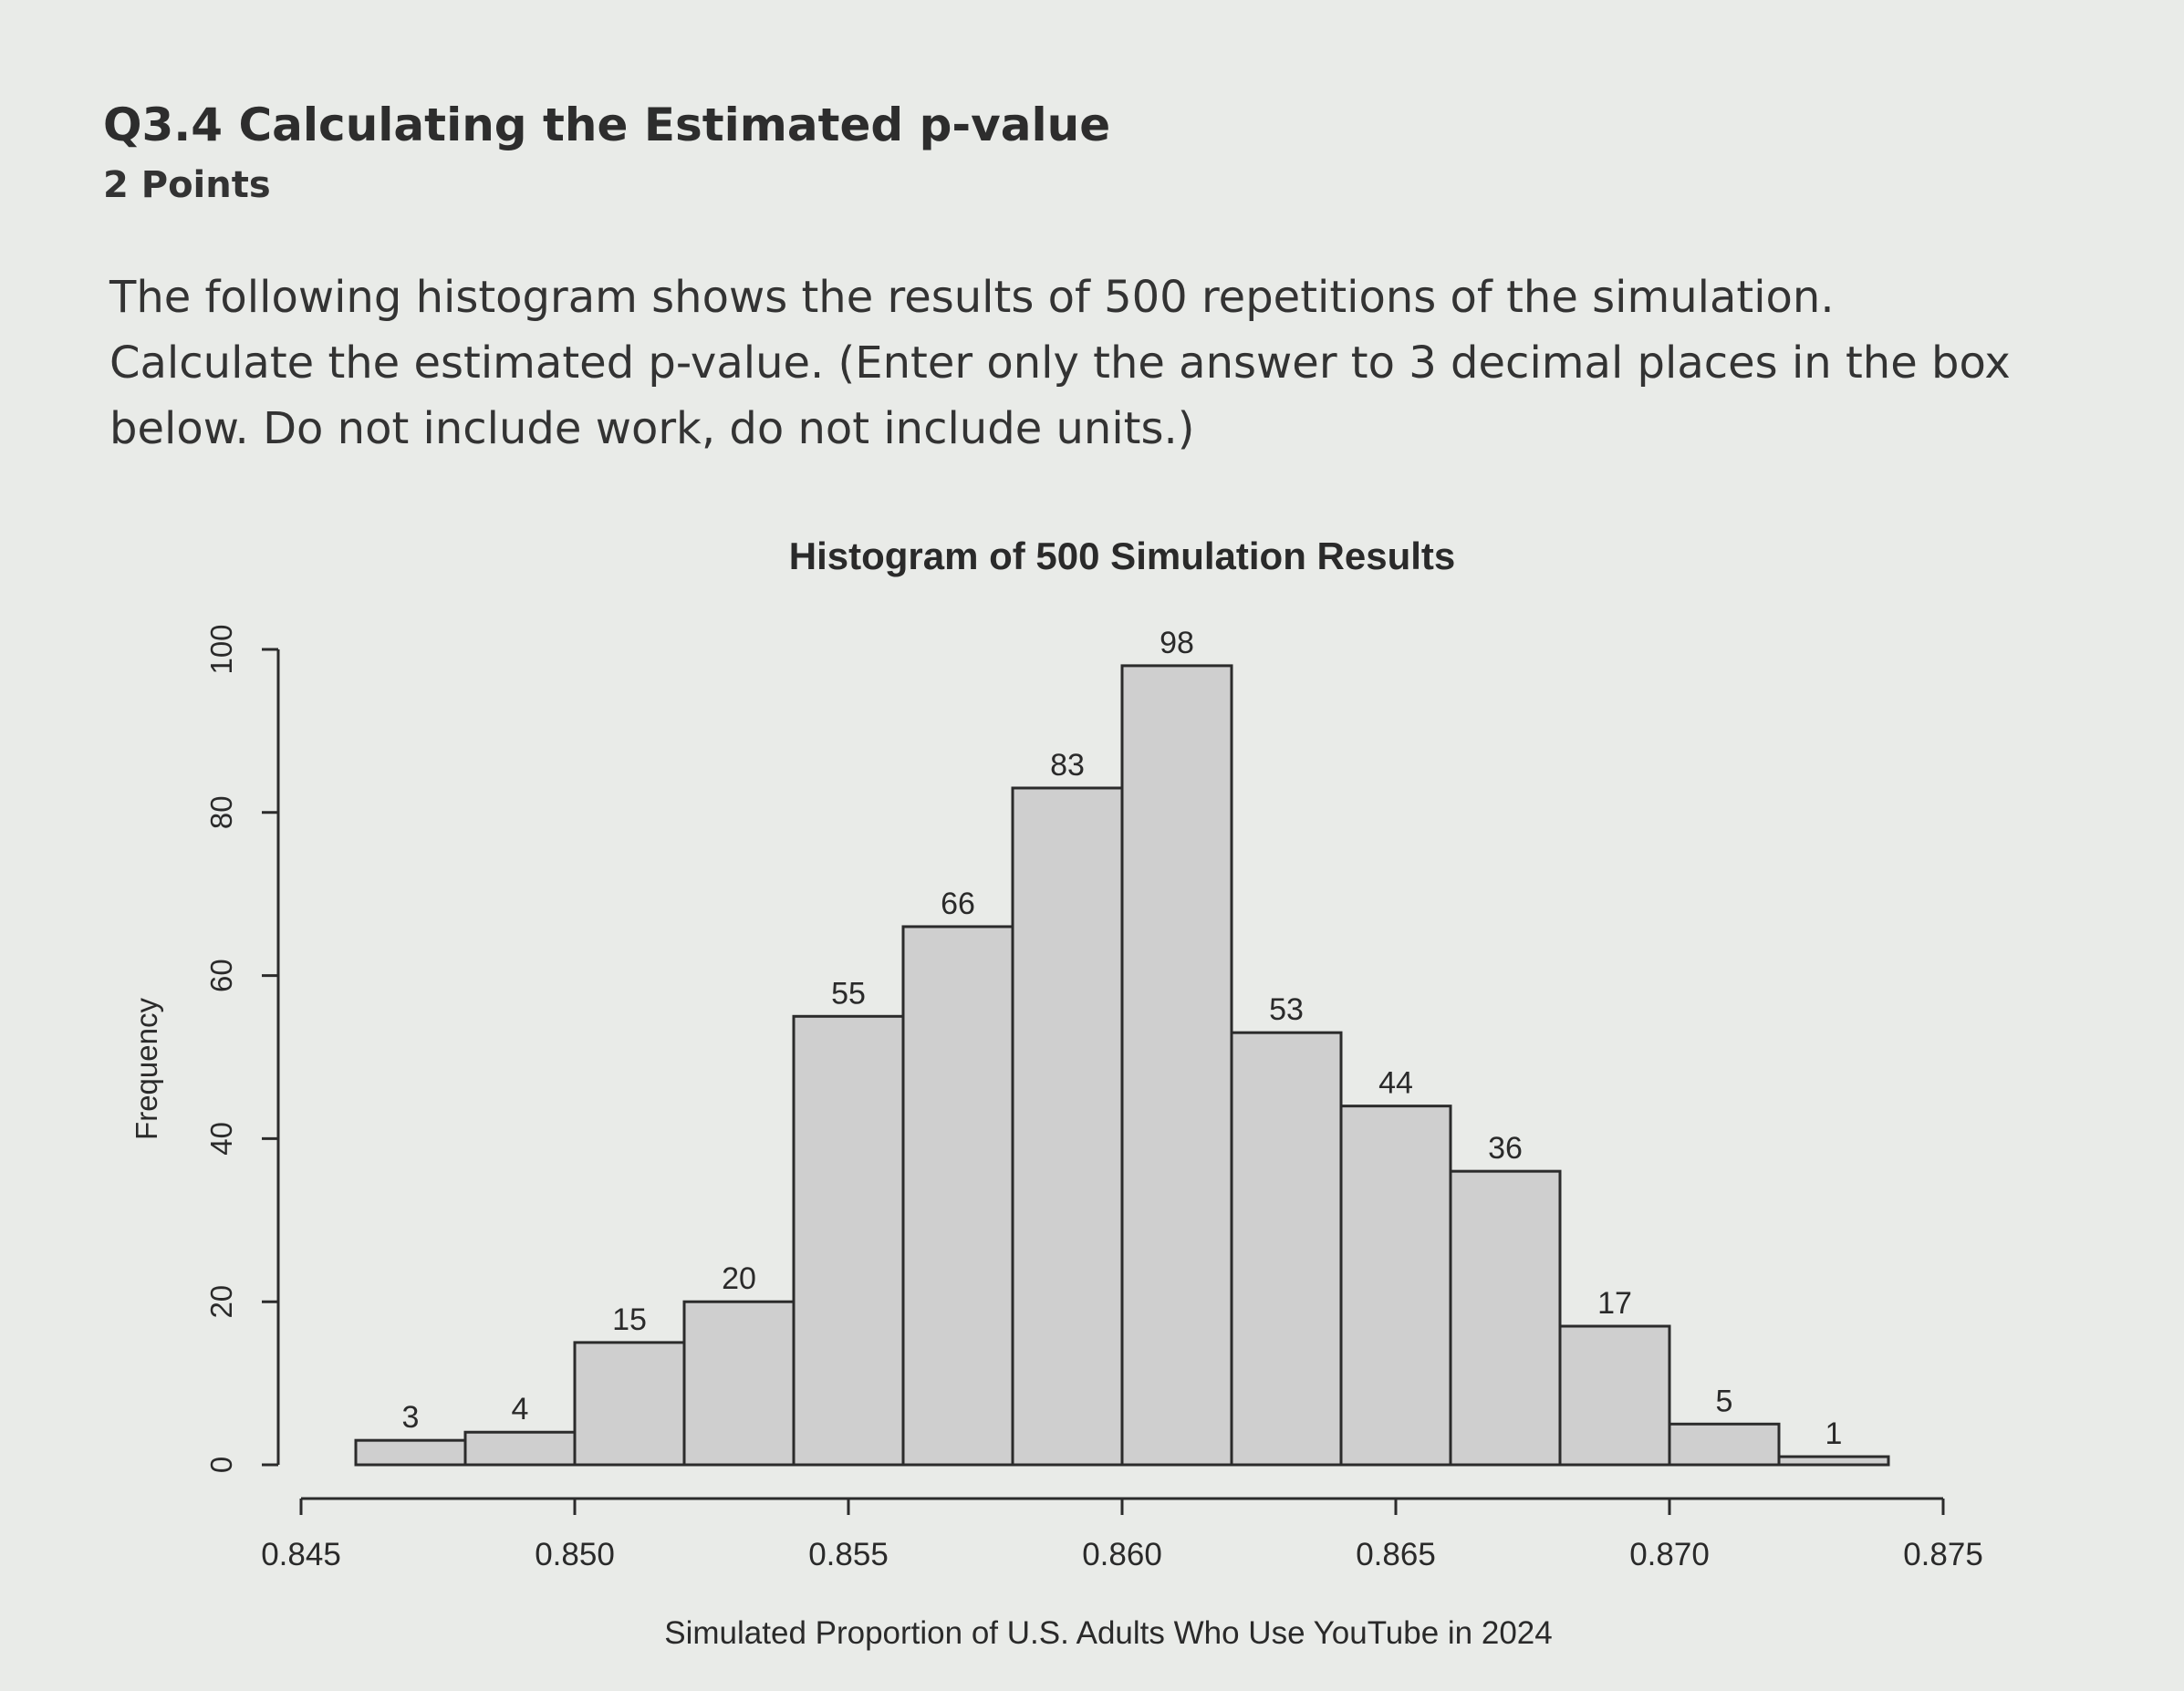 This screenshot has width=2184, height=1691. What do you see at coordinates (739, 1279) in the screenshot?
I see `bar-value-label: 20` at bounding box center [739, 1279].